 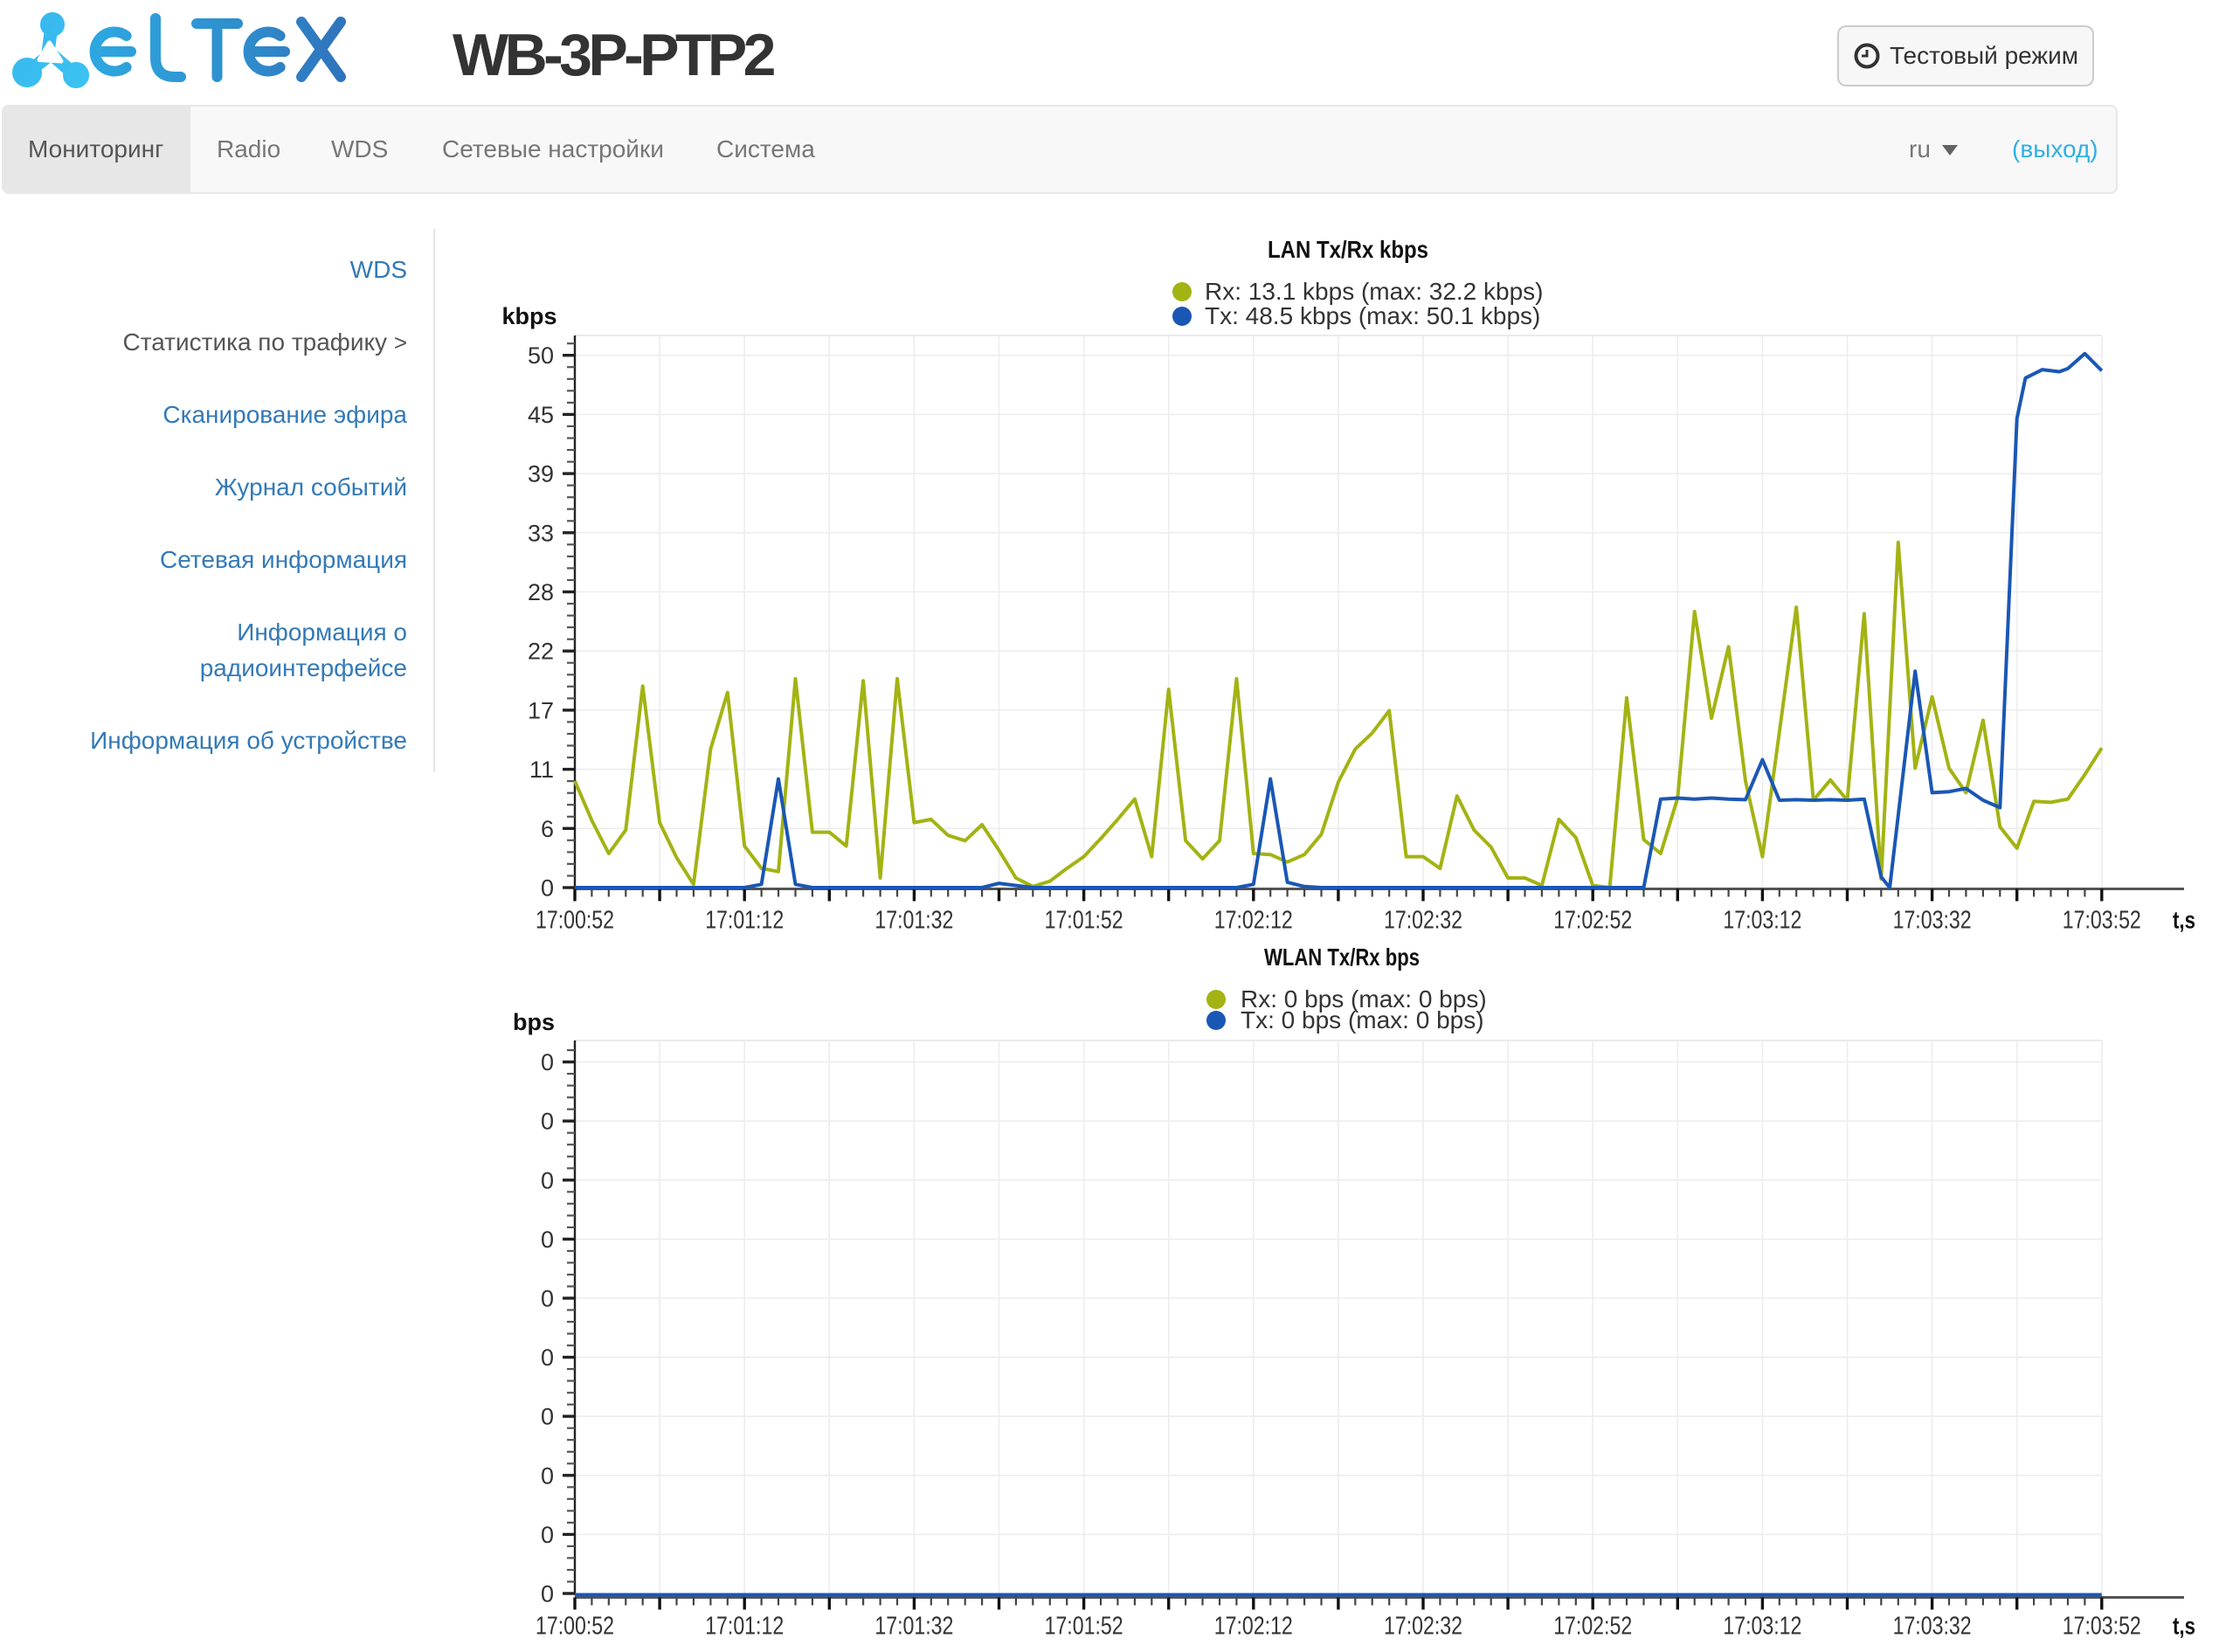 I want to click on svg-text: 28, so click(x=541, y=592).